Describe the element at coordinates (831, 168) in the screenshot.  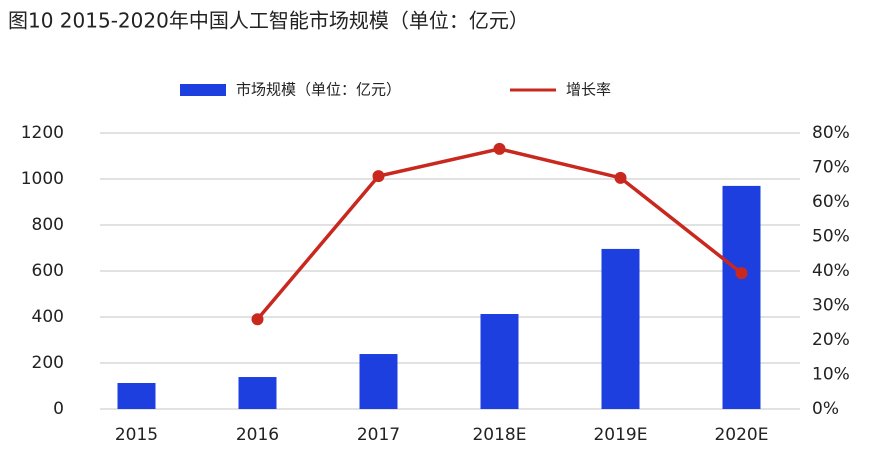
I see `y2-tick-label: 70%` at that location.